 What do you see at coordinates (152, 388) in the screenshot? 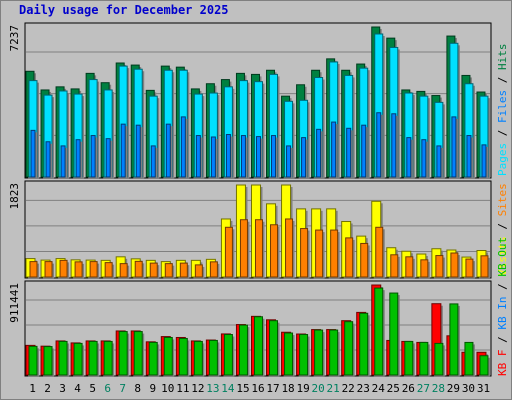
I see `day-label: 9` at bounding box center [152, 388].